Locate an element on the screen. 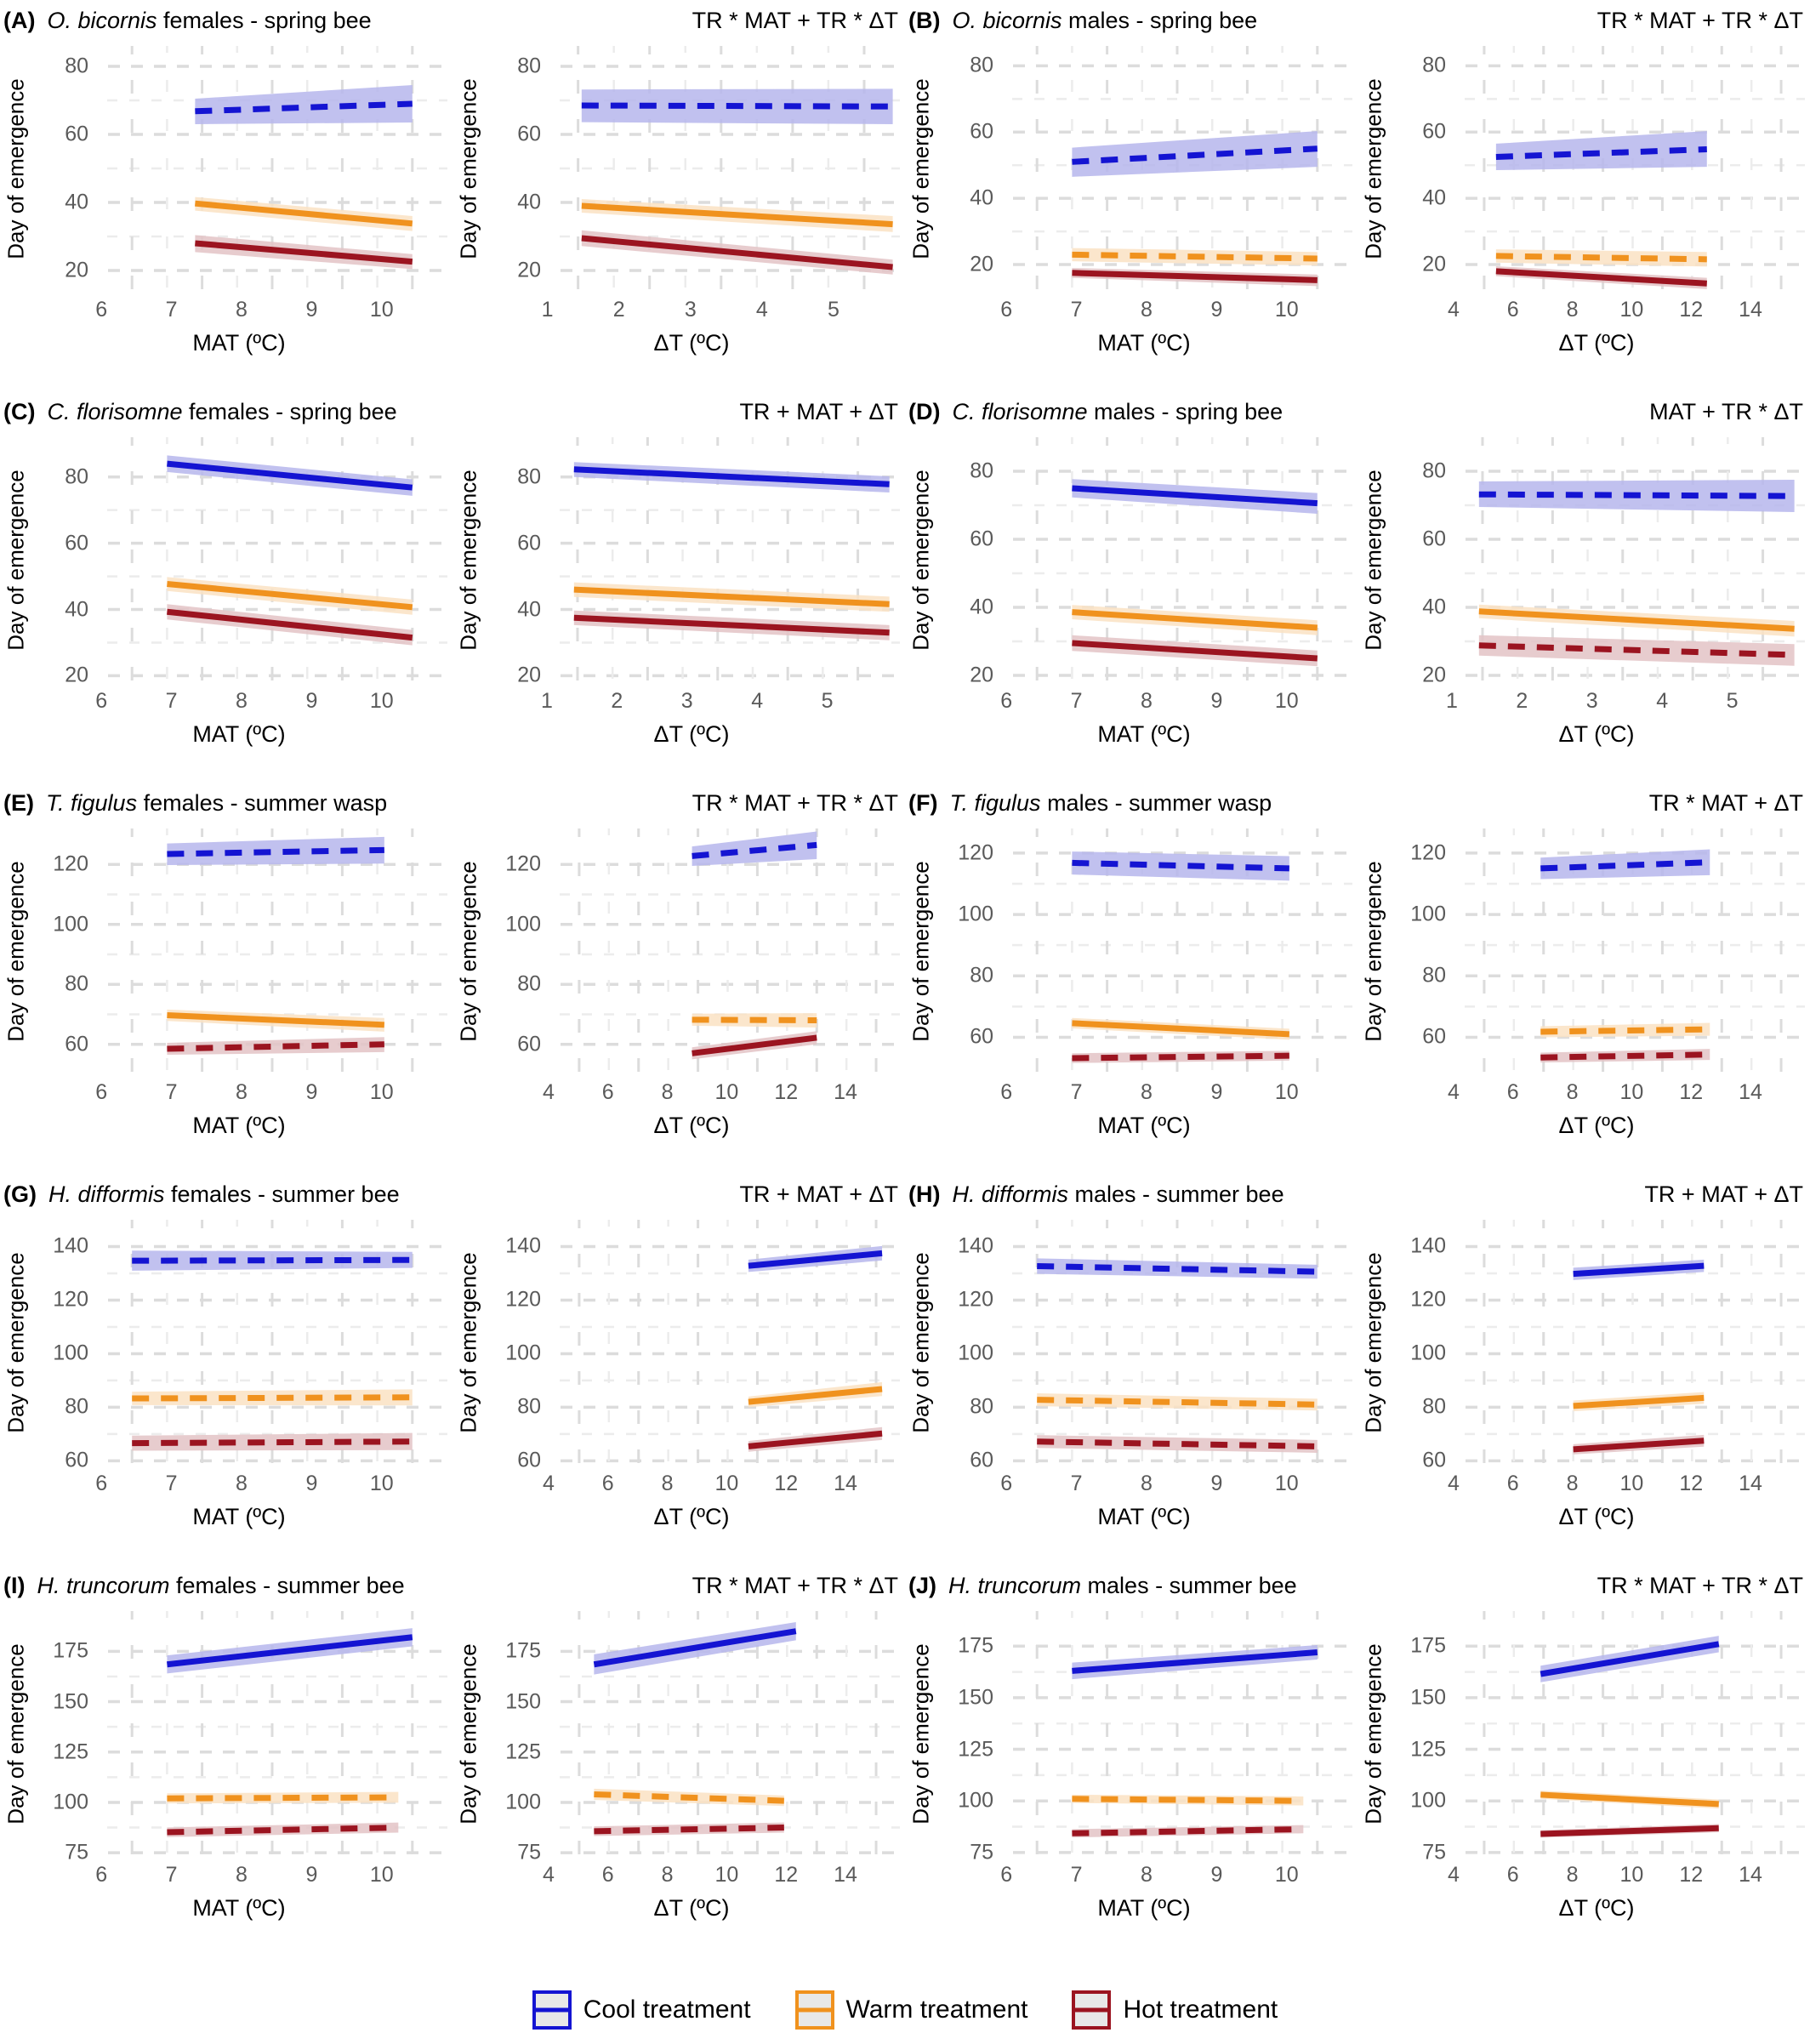  y-tick-label: 20 is located at coordinates (981, 264).